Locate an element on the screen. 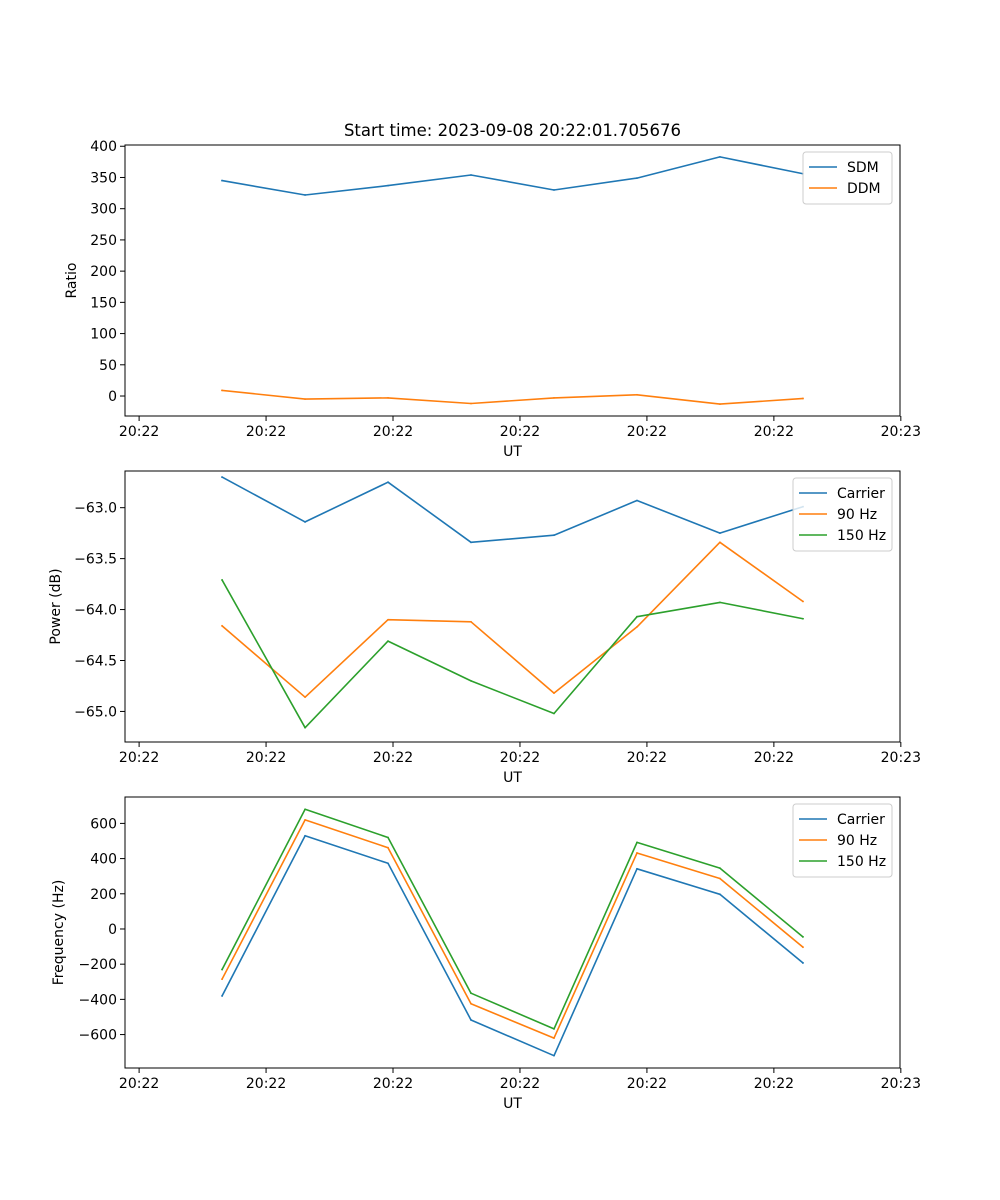 This screenshot has height=1200, width=1000. panel-2-xlabel: UT is located at coordinates (512, 778).